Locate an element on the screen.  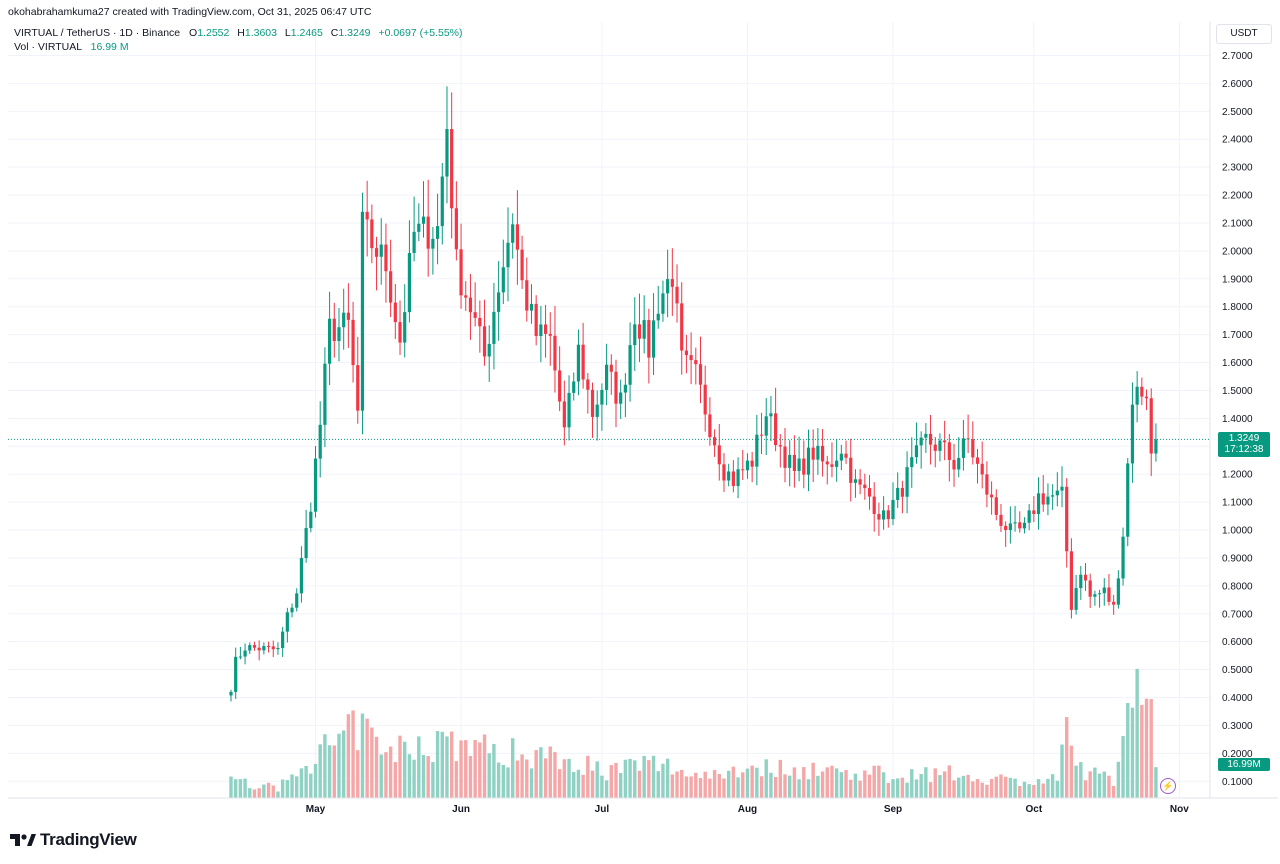
y-tick-label: 1.0000 is located at coordinates (1237, 531).